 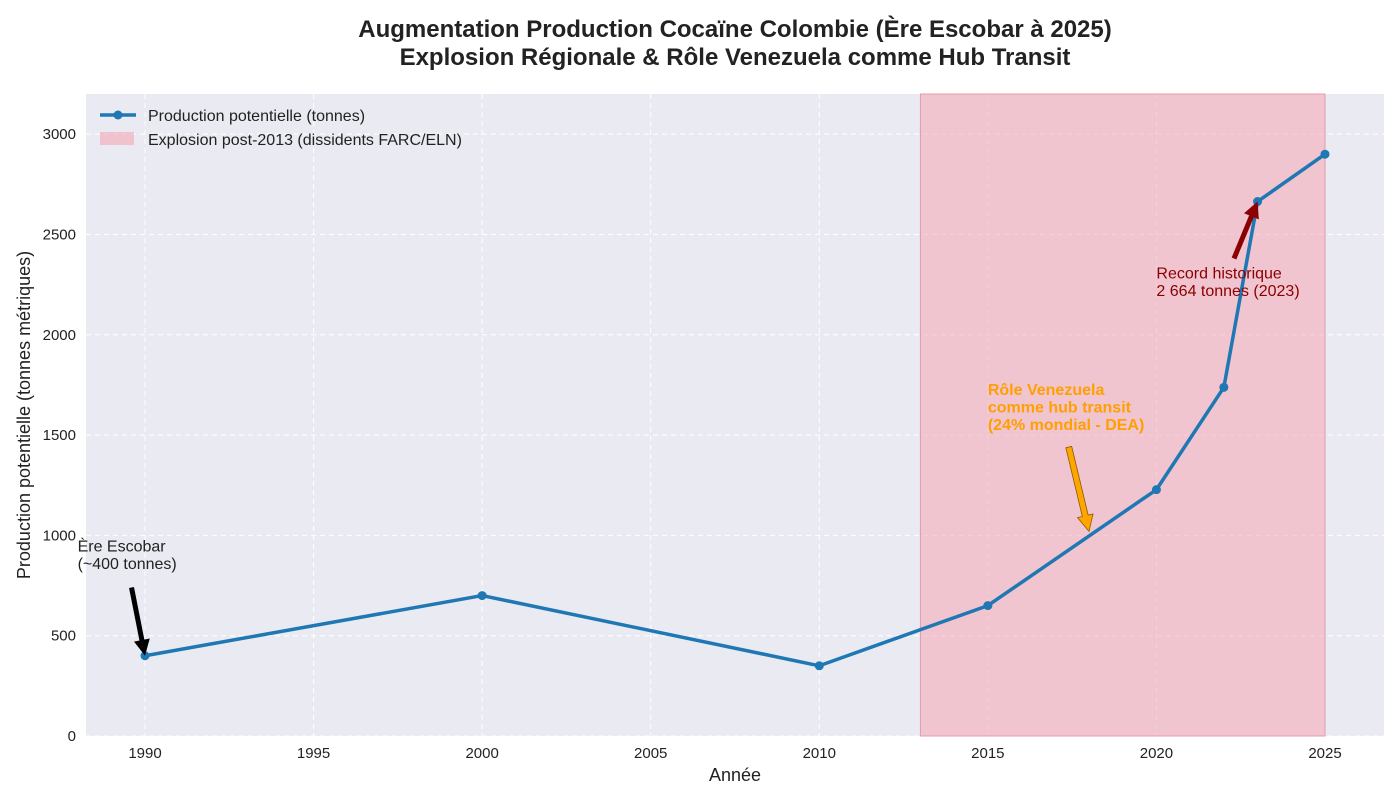 I want to click on legend-marker-icon, so click(x=118, y=115).